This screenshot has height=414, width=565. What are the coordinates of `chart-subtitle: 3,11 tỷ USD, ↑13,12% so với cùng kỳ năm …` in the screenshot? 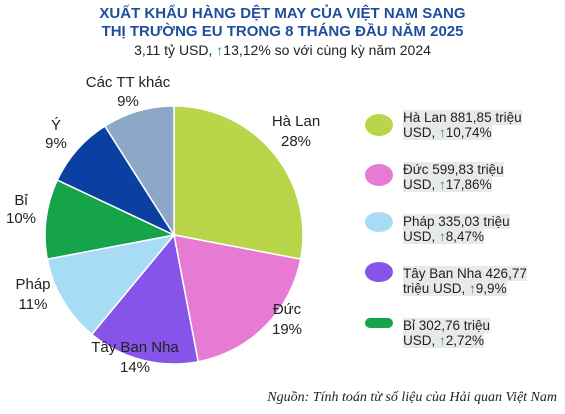 It's located at (282, 50).